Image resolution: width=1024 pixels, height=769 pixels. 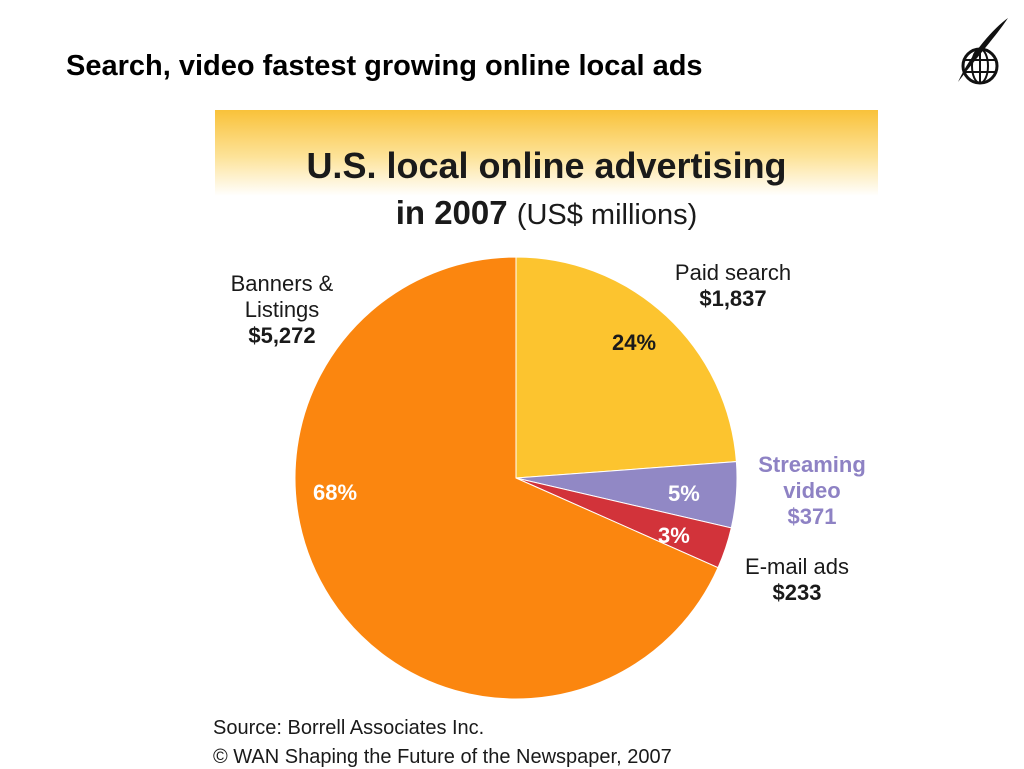 I want to click on label-banners-name-1: Banners &, so click(x=282, y=283).